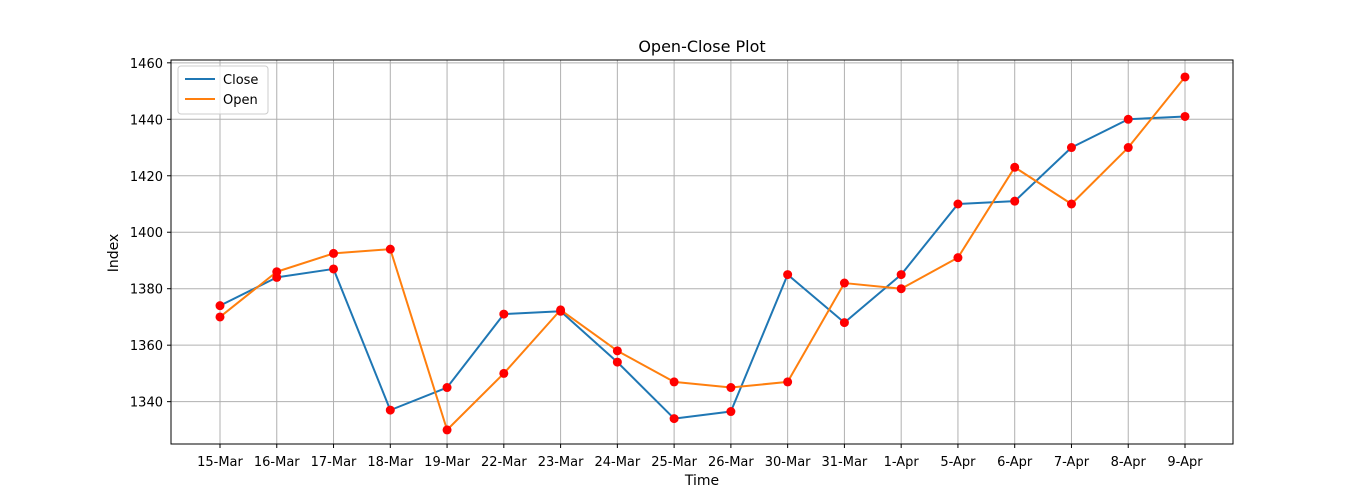 This screenshot has height=500, width=1370. What do you see at coordinates (1185, 462) in the screenshot?
I see `x-tick-label: 9-Apr` at bounding box center [1185, 462].